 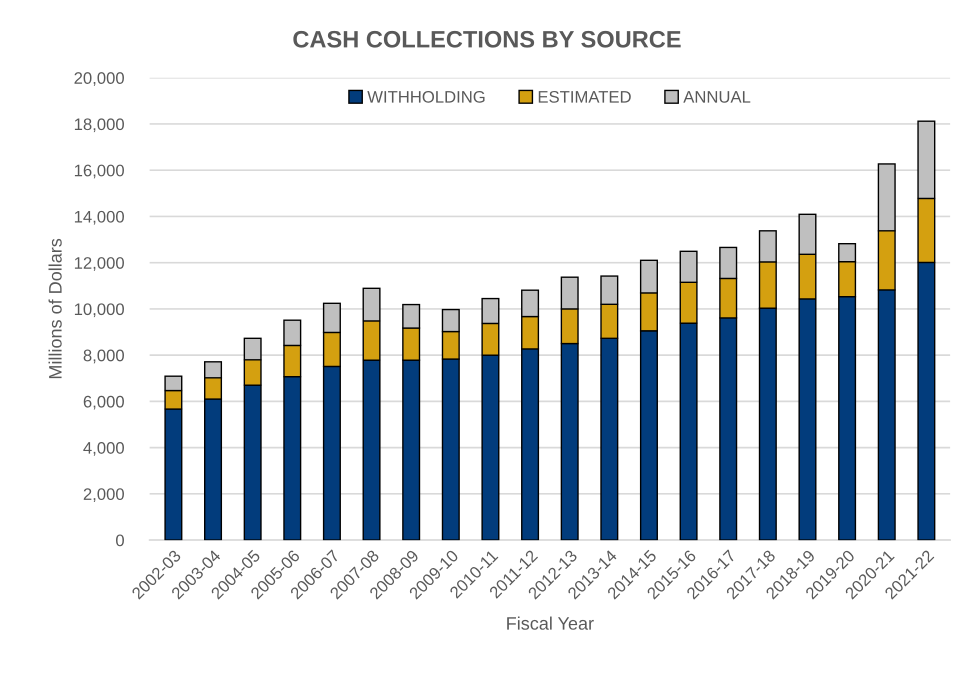 I want to click on legend-label: WITHHOLDING, so click(x=426, y=96).